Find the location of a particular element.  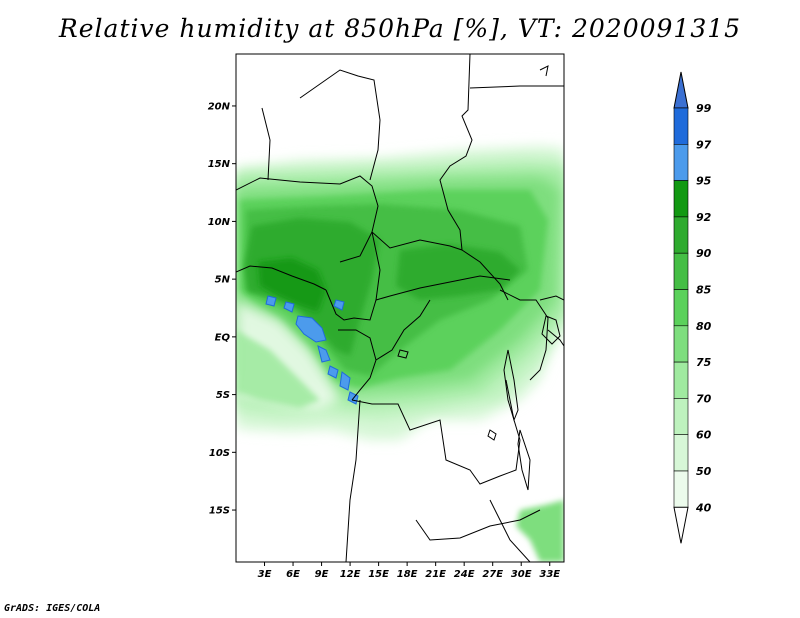

lat-tick-label: 10S is located at coordinates (219, 453).